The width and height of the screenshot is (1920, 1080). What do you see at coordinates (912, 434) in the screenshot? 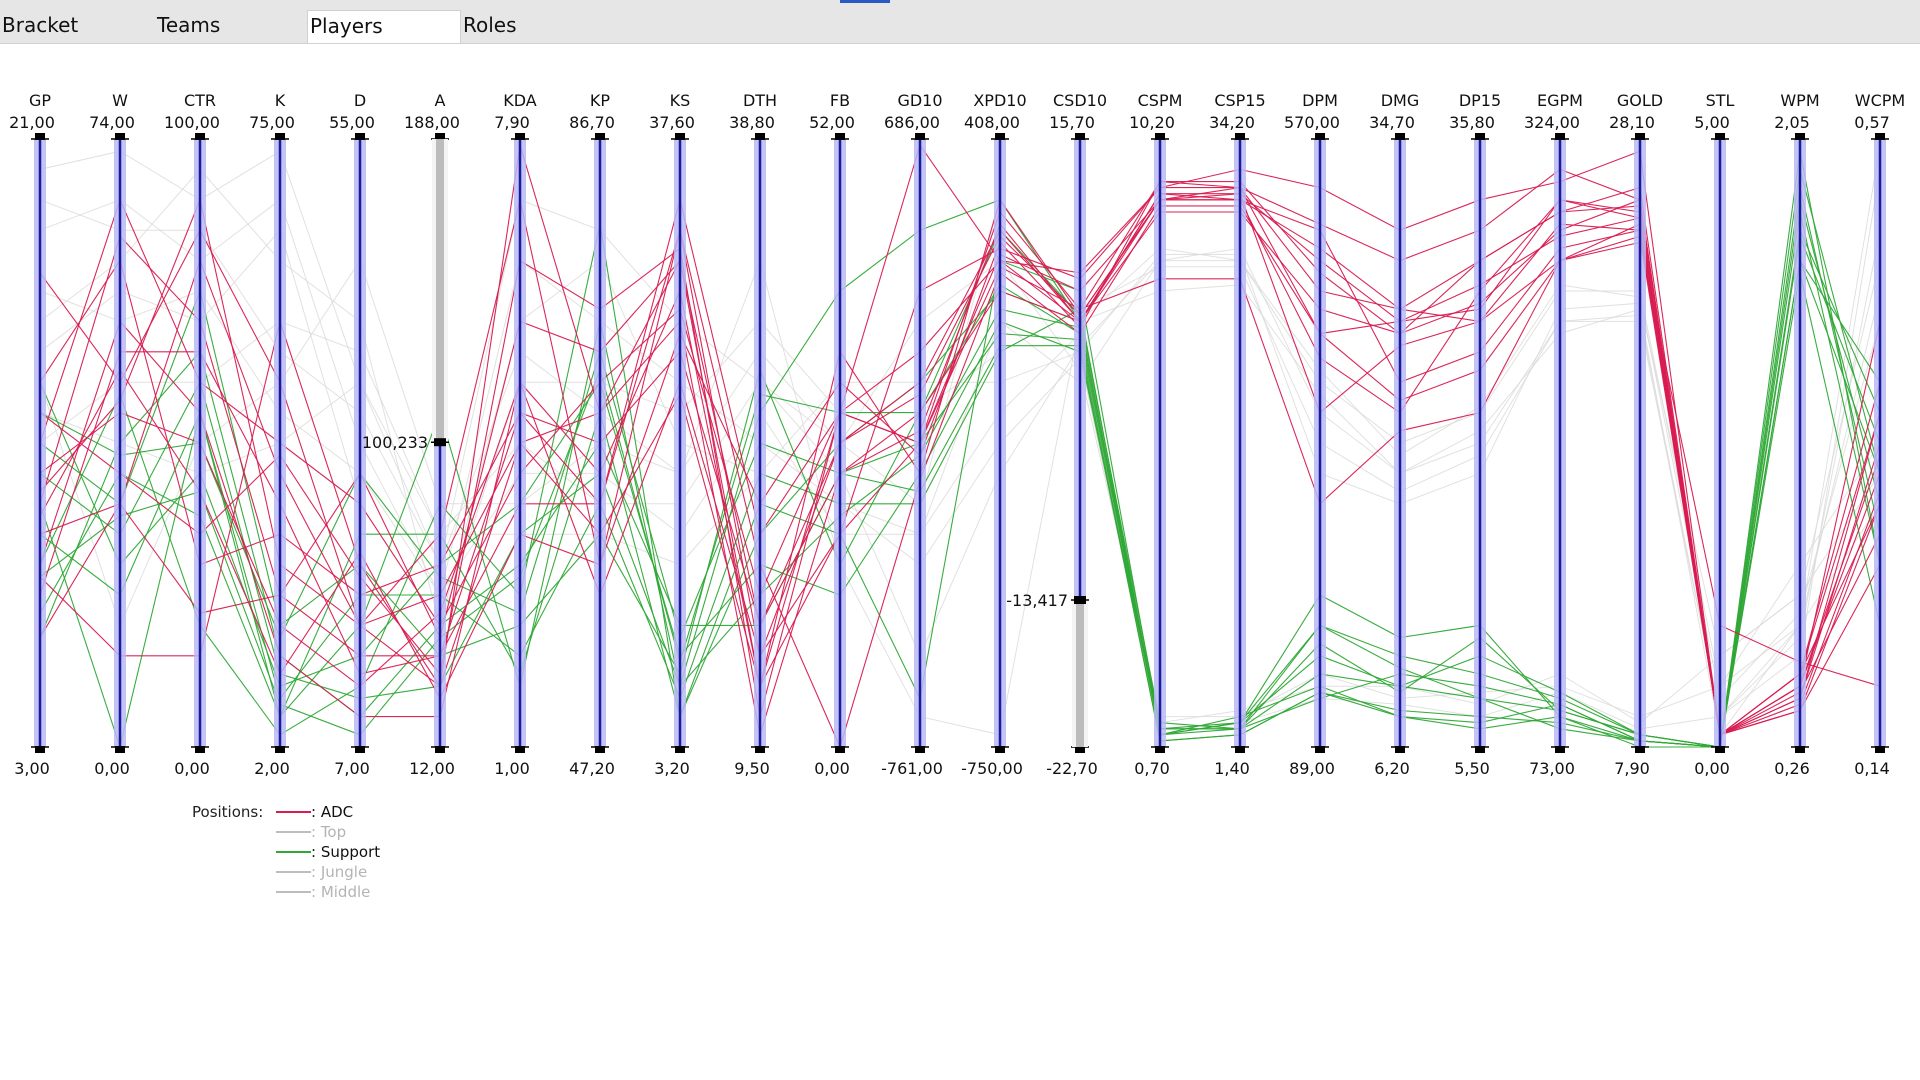
I see `axis-gd10: GD10 686,00 -761,00` at bounding box center [912, 434].